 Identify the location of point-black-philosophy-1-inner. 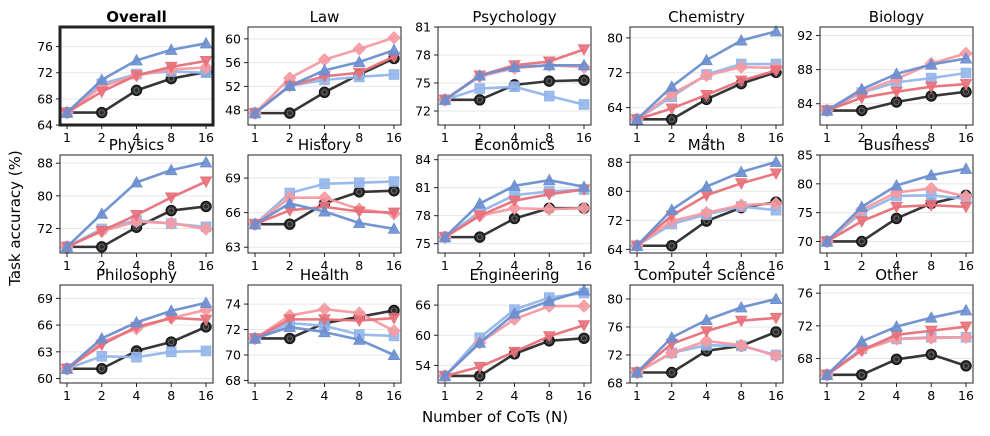
(101, 368).